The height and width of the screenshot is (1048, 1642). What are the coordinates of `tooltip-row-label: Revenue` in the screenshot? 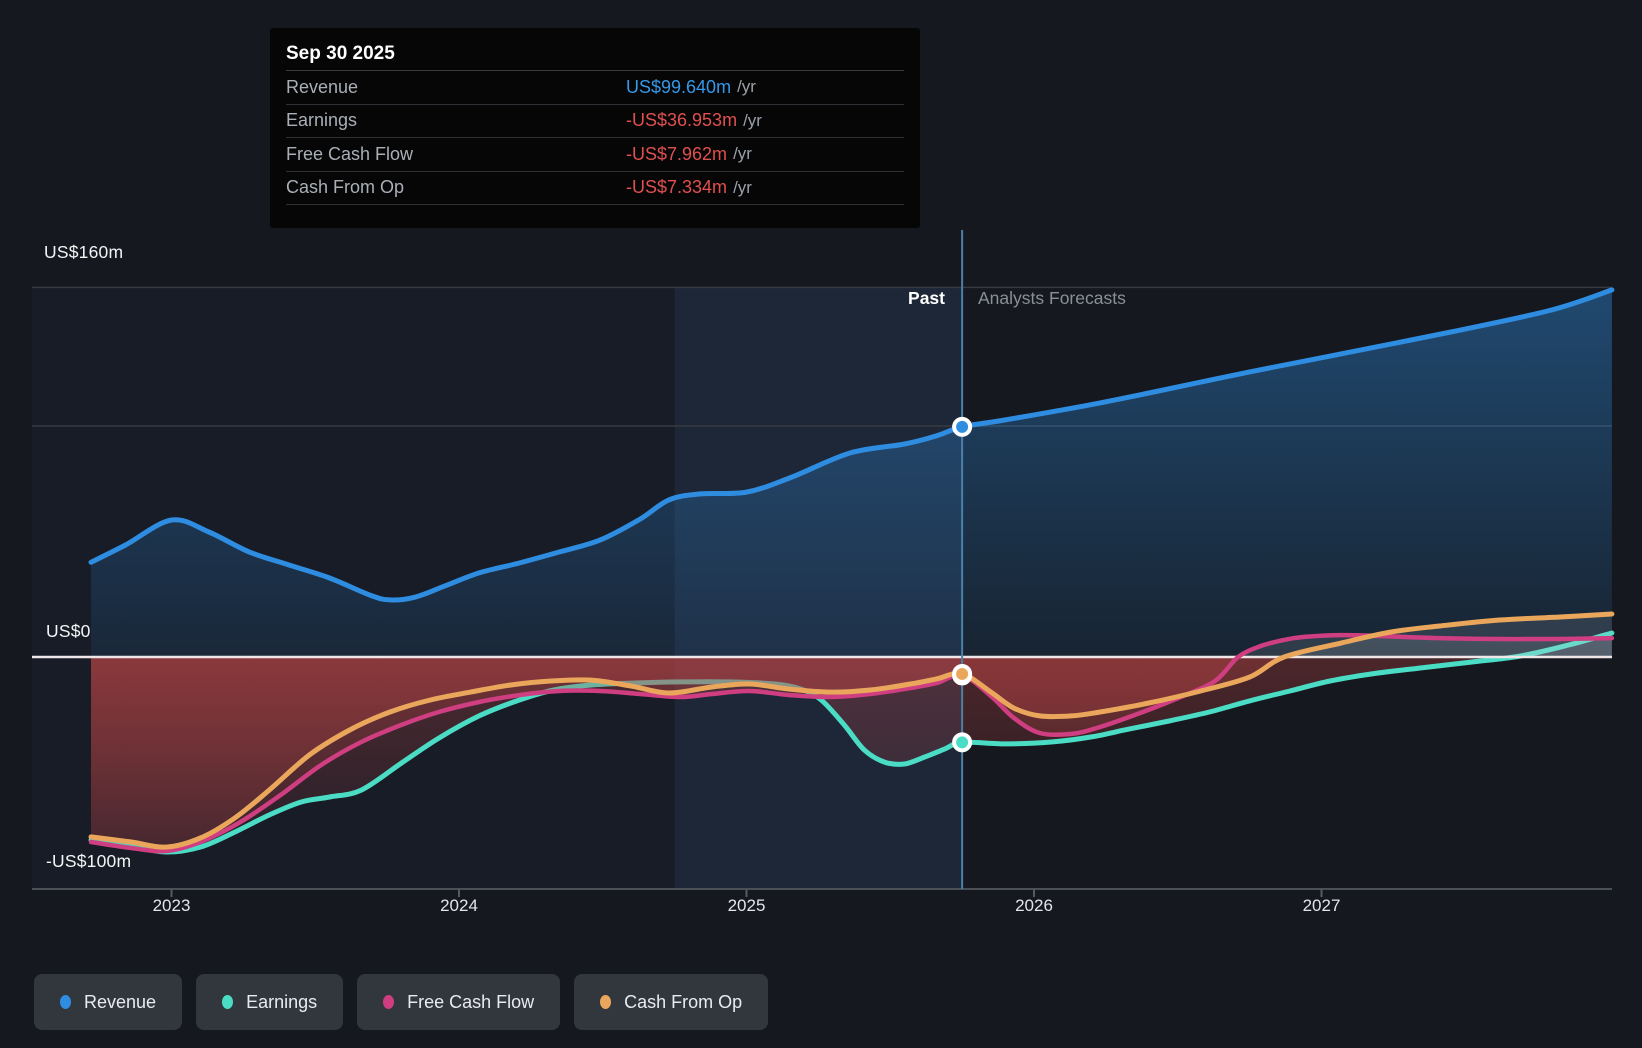 It's located at (322, 86).